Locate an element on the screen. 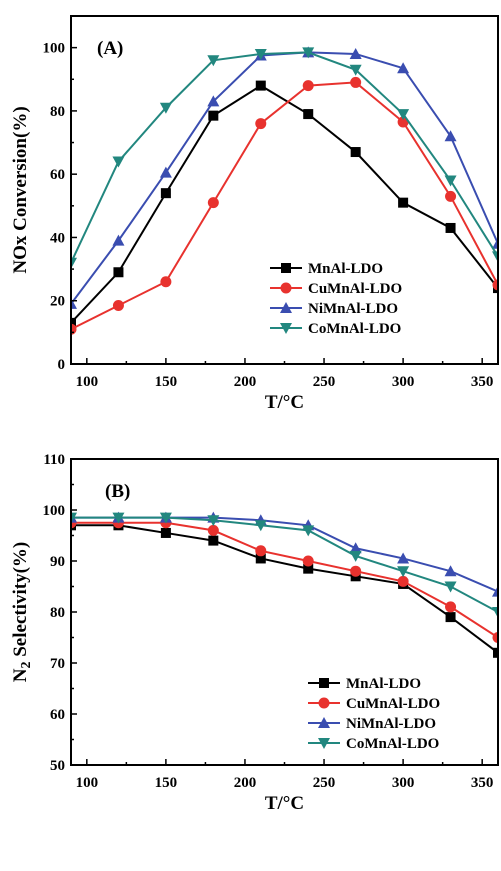 Image resolution: width=501 pixels, height=871 pixels. x-tick-label: 150 is located at coordinates (166, 783).